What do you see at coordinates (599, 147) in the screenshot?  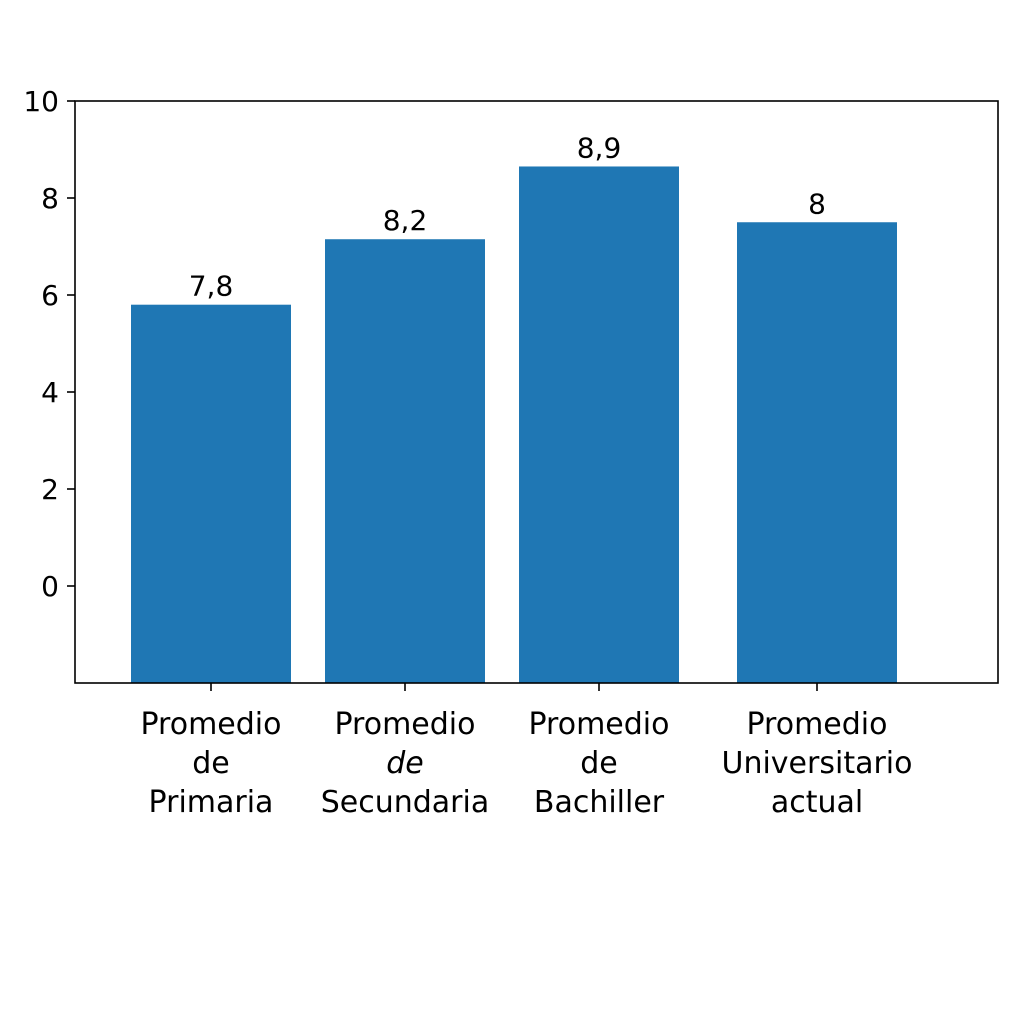 I see `data-label-3: 8,9` at bounding box center [599, 147].